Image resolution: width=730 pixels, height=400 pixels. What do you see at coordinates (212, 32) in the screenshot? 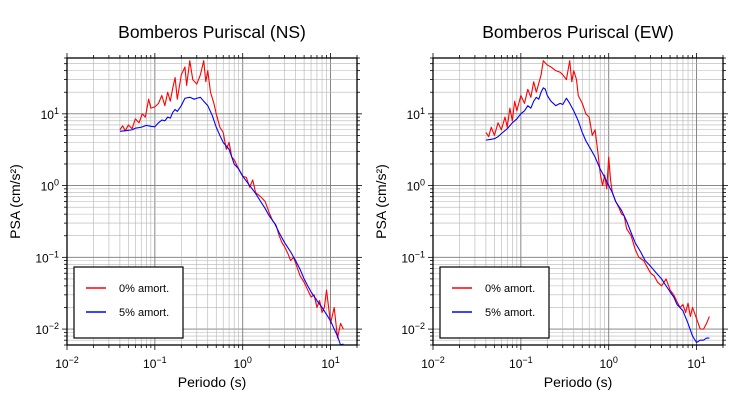
I see `chart-title: Bomberos Puriscal (NS)` at bounding box center [212, 32].